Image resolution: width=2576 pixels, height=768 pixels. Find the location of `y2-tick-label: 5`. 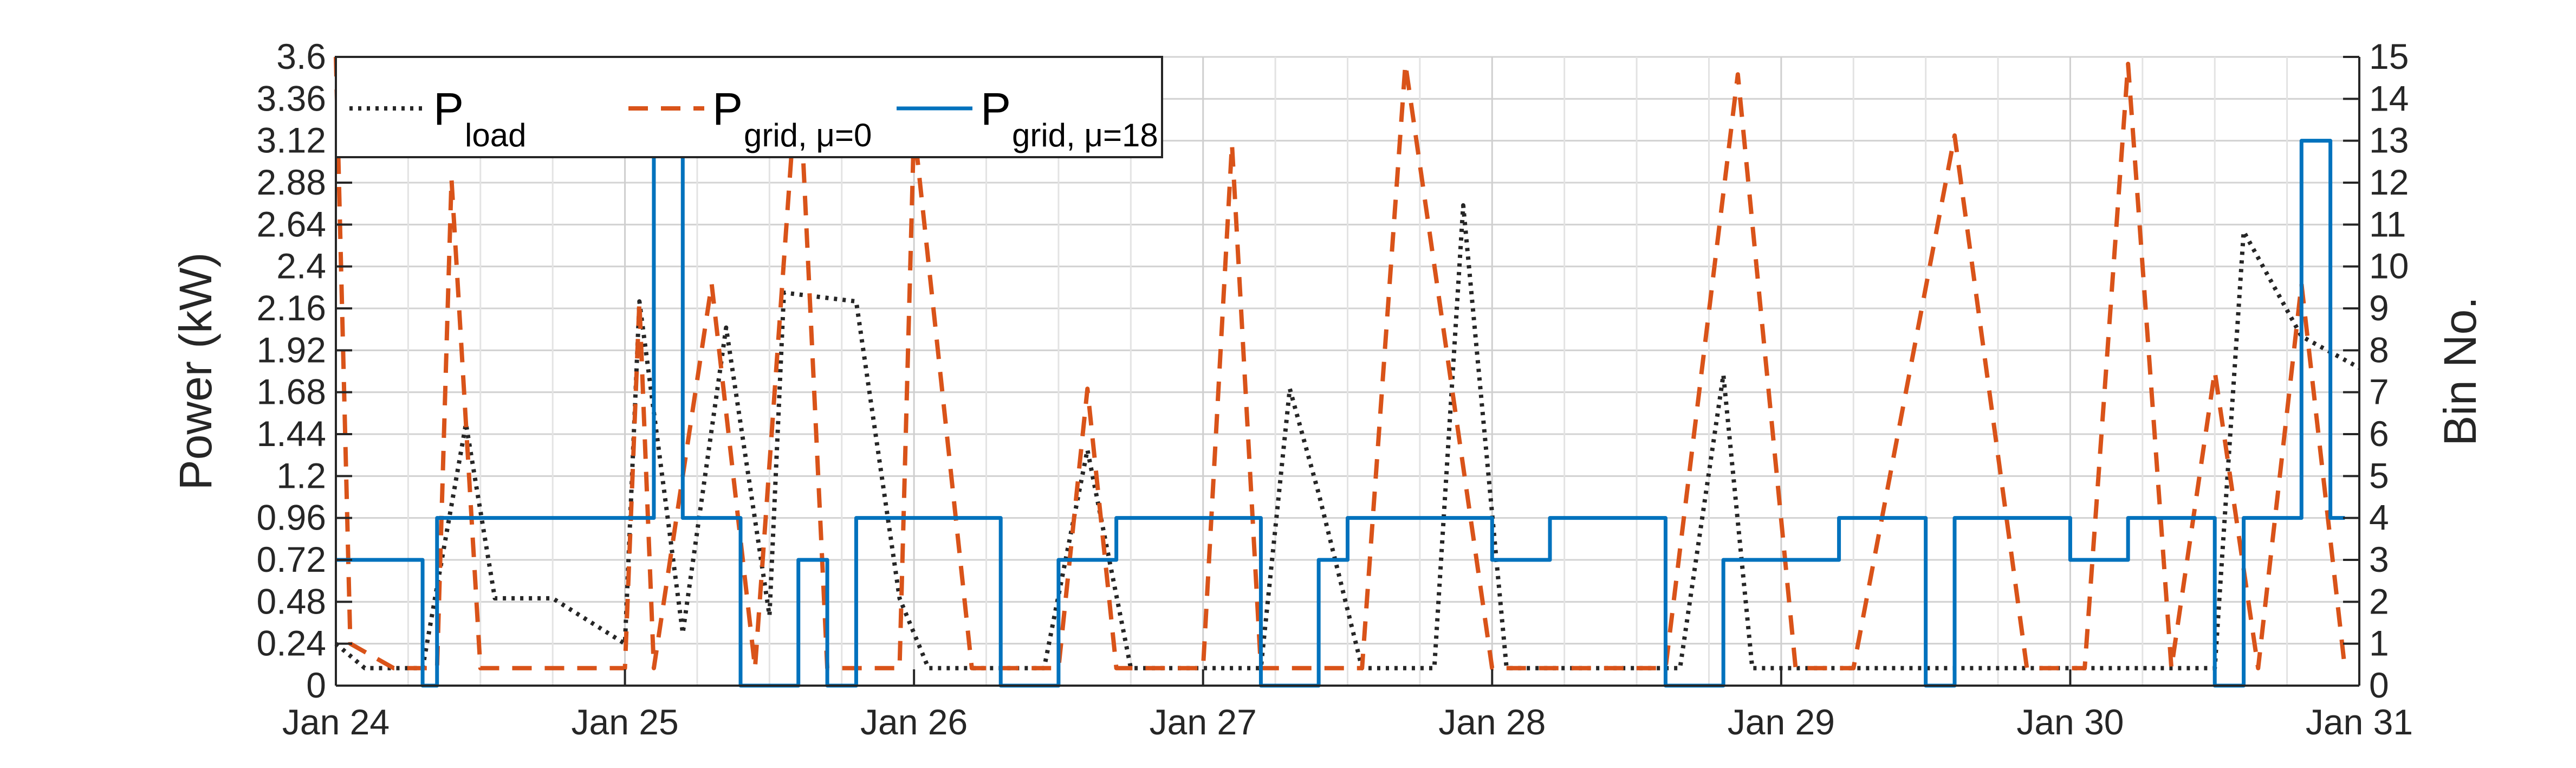

y2-tick-label: 5 is located at coordinates (2379, 475).